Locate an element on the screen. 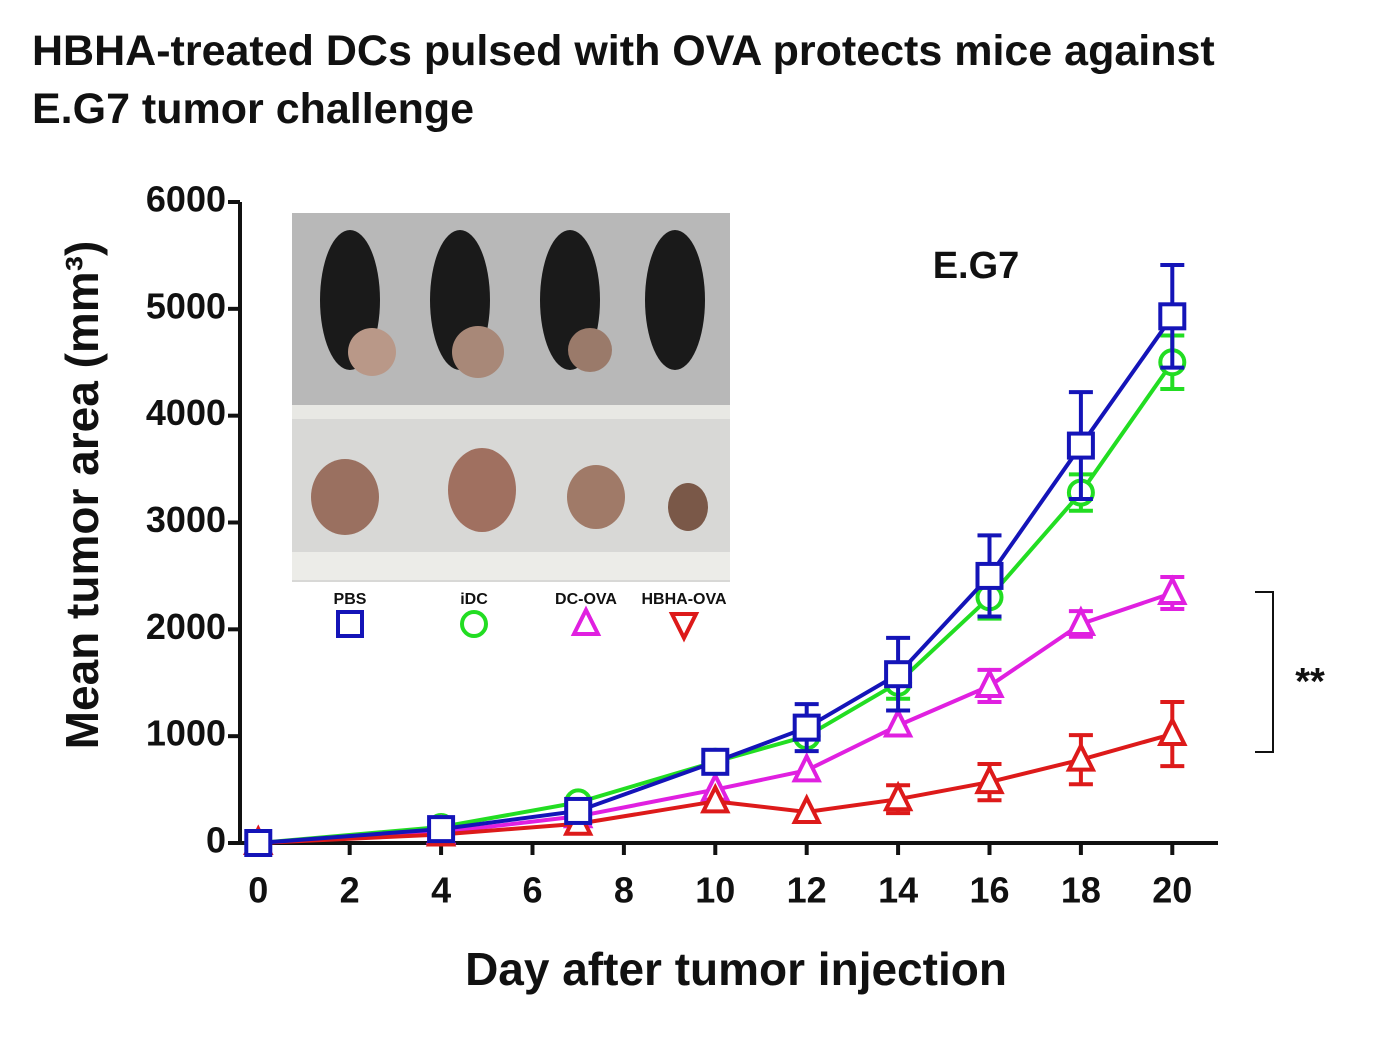 This screenshot has width=1398, height=1050. x-tick-label: 2 is located at coordinates (350, 890).